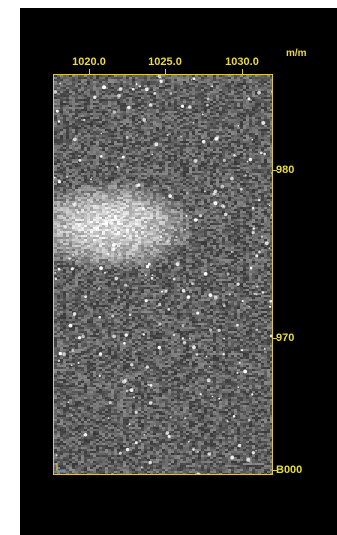  Describe the element at coordinates (285, 170) in the screenshot. I see `y-tick-label-1: 980` at that location.